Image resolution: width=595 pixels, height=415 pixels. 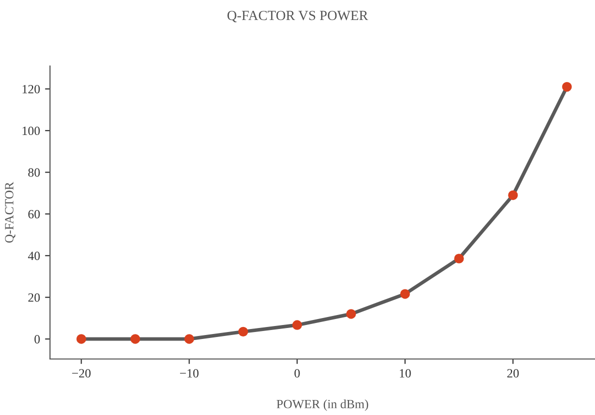 I want to click on x-tick-label: −10, so click(x=189, y=373).